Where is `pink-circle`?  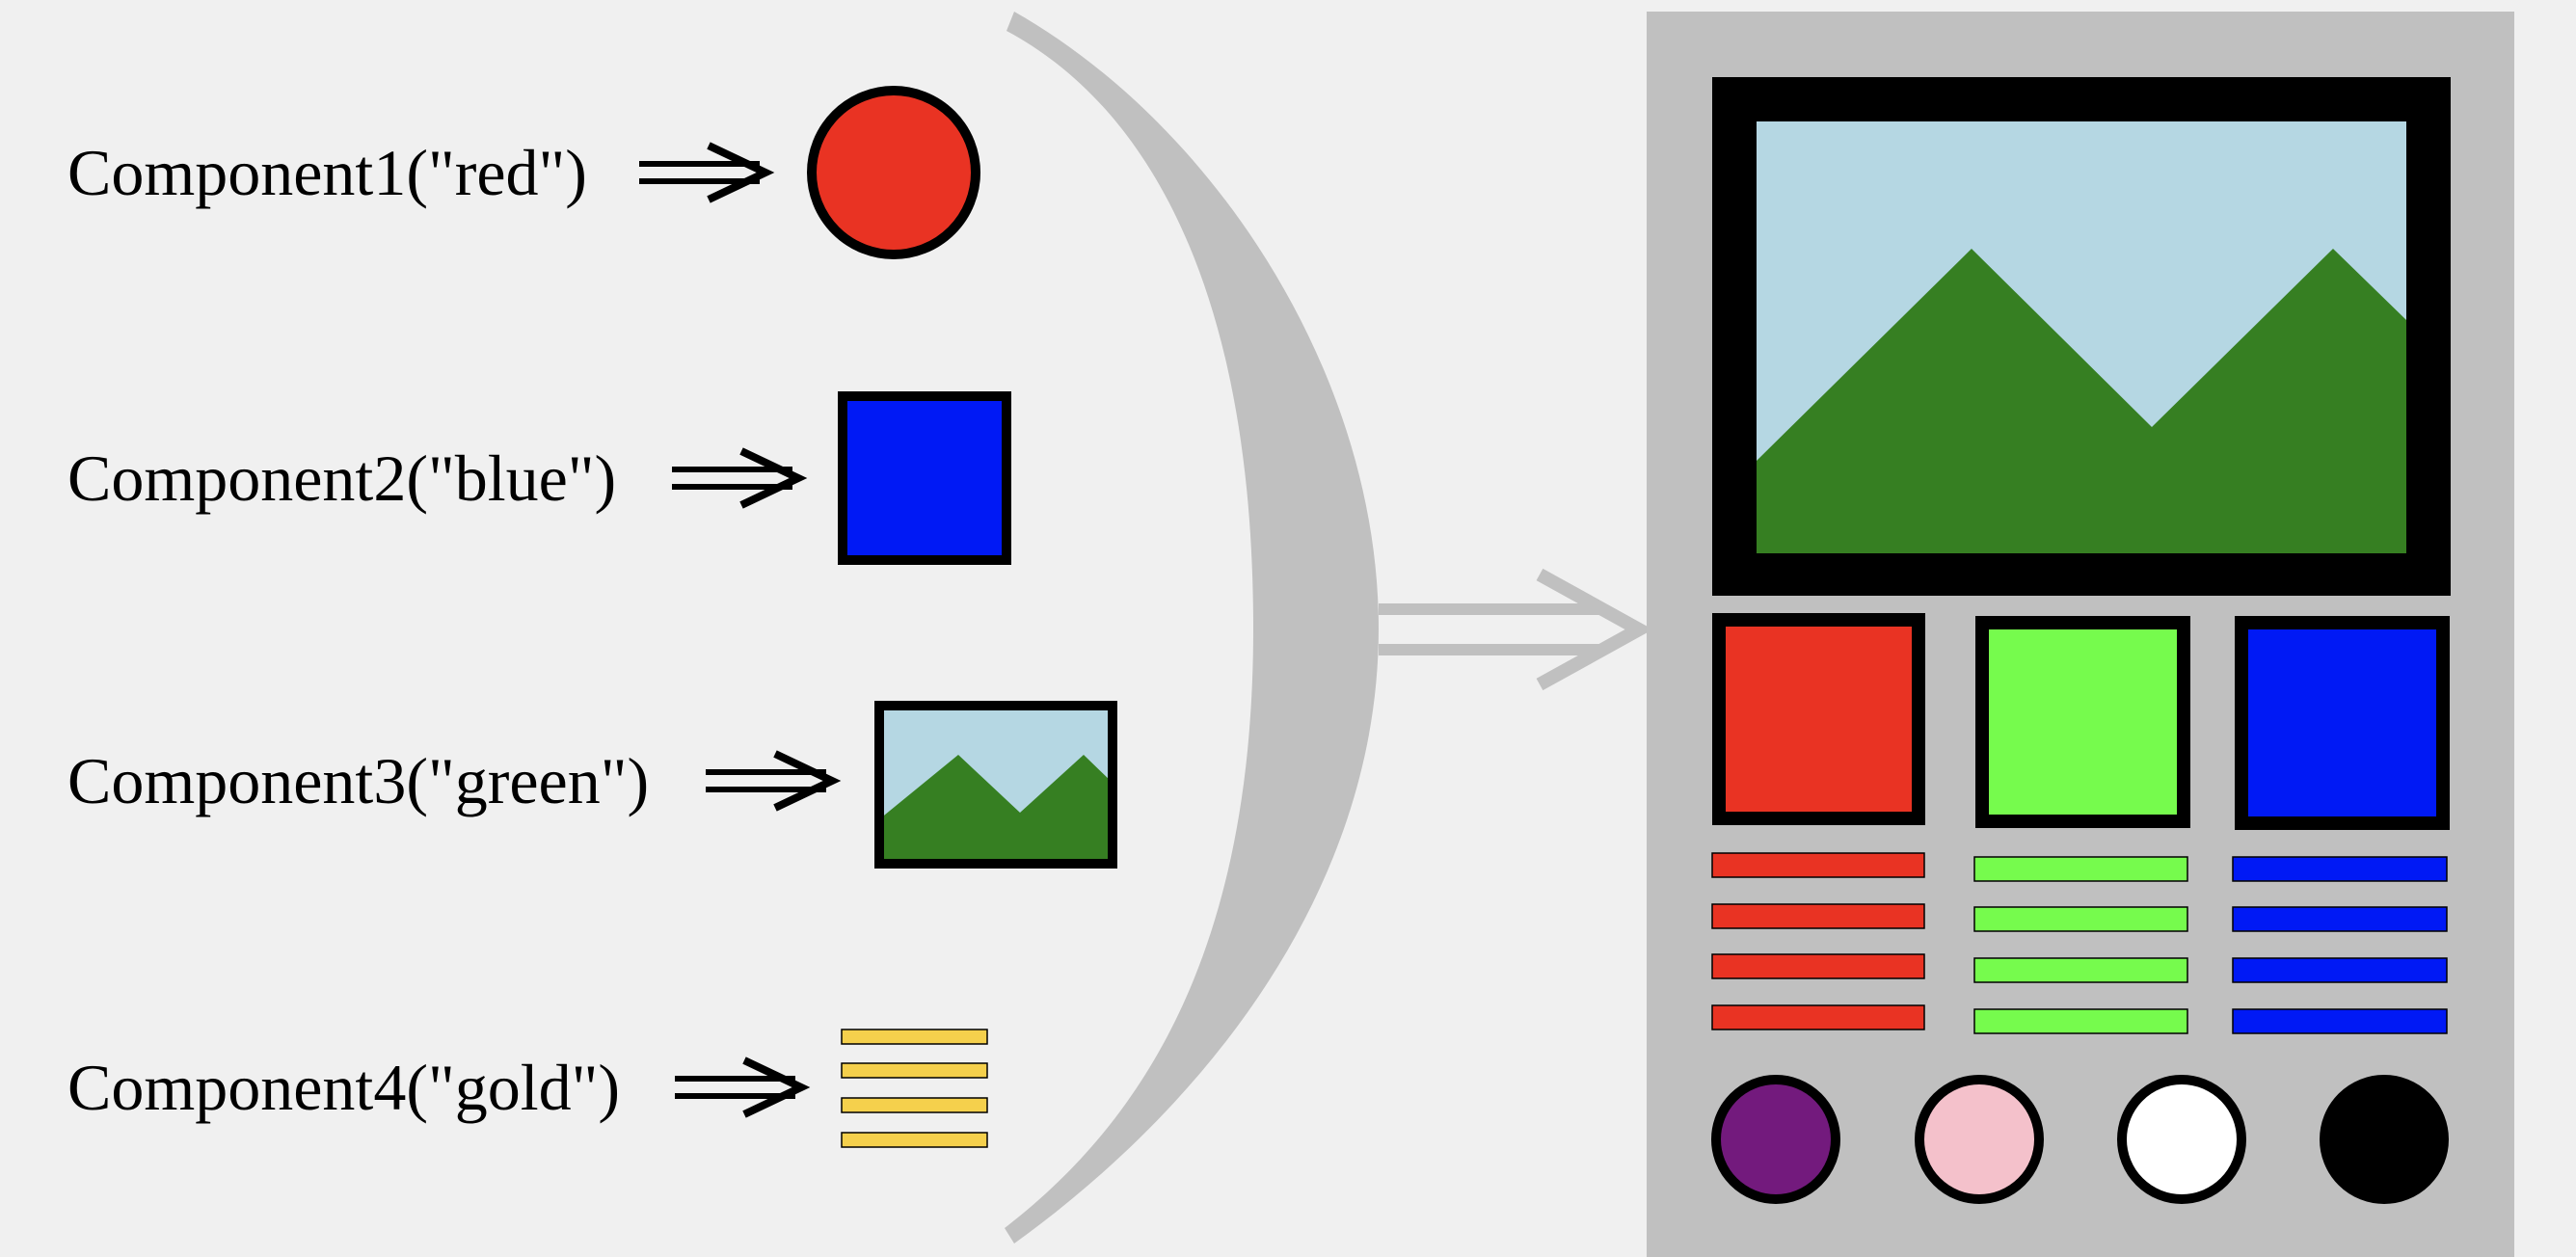
pink-circle is located at coordinates (1979, 1140).